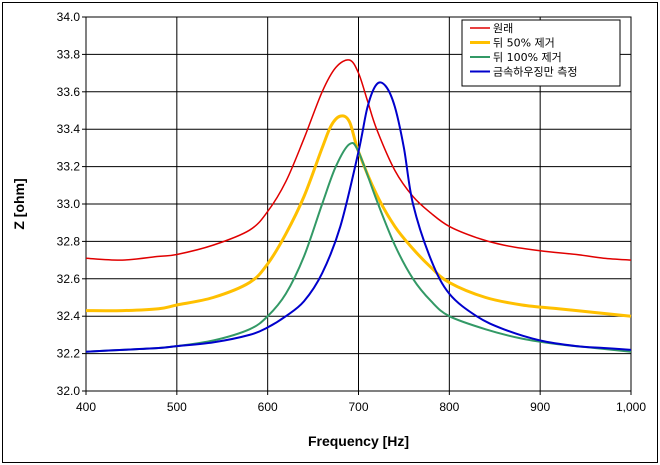  What do you see at coordinates (69, 92) in the screenshot?
I see `y-tick-label: 33.6` at bounding box center [69, 92].